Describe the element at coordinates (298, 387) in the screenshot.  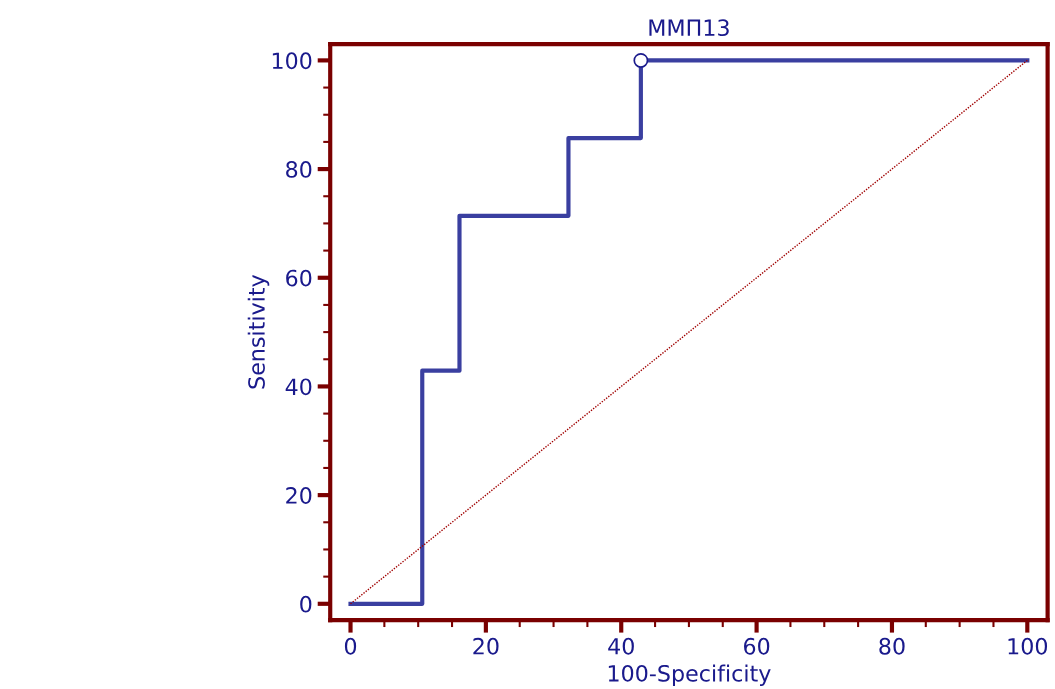
I see `y-tick-label: 40` at that location.